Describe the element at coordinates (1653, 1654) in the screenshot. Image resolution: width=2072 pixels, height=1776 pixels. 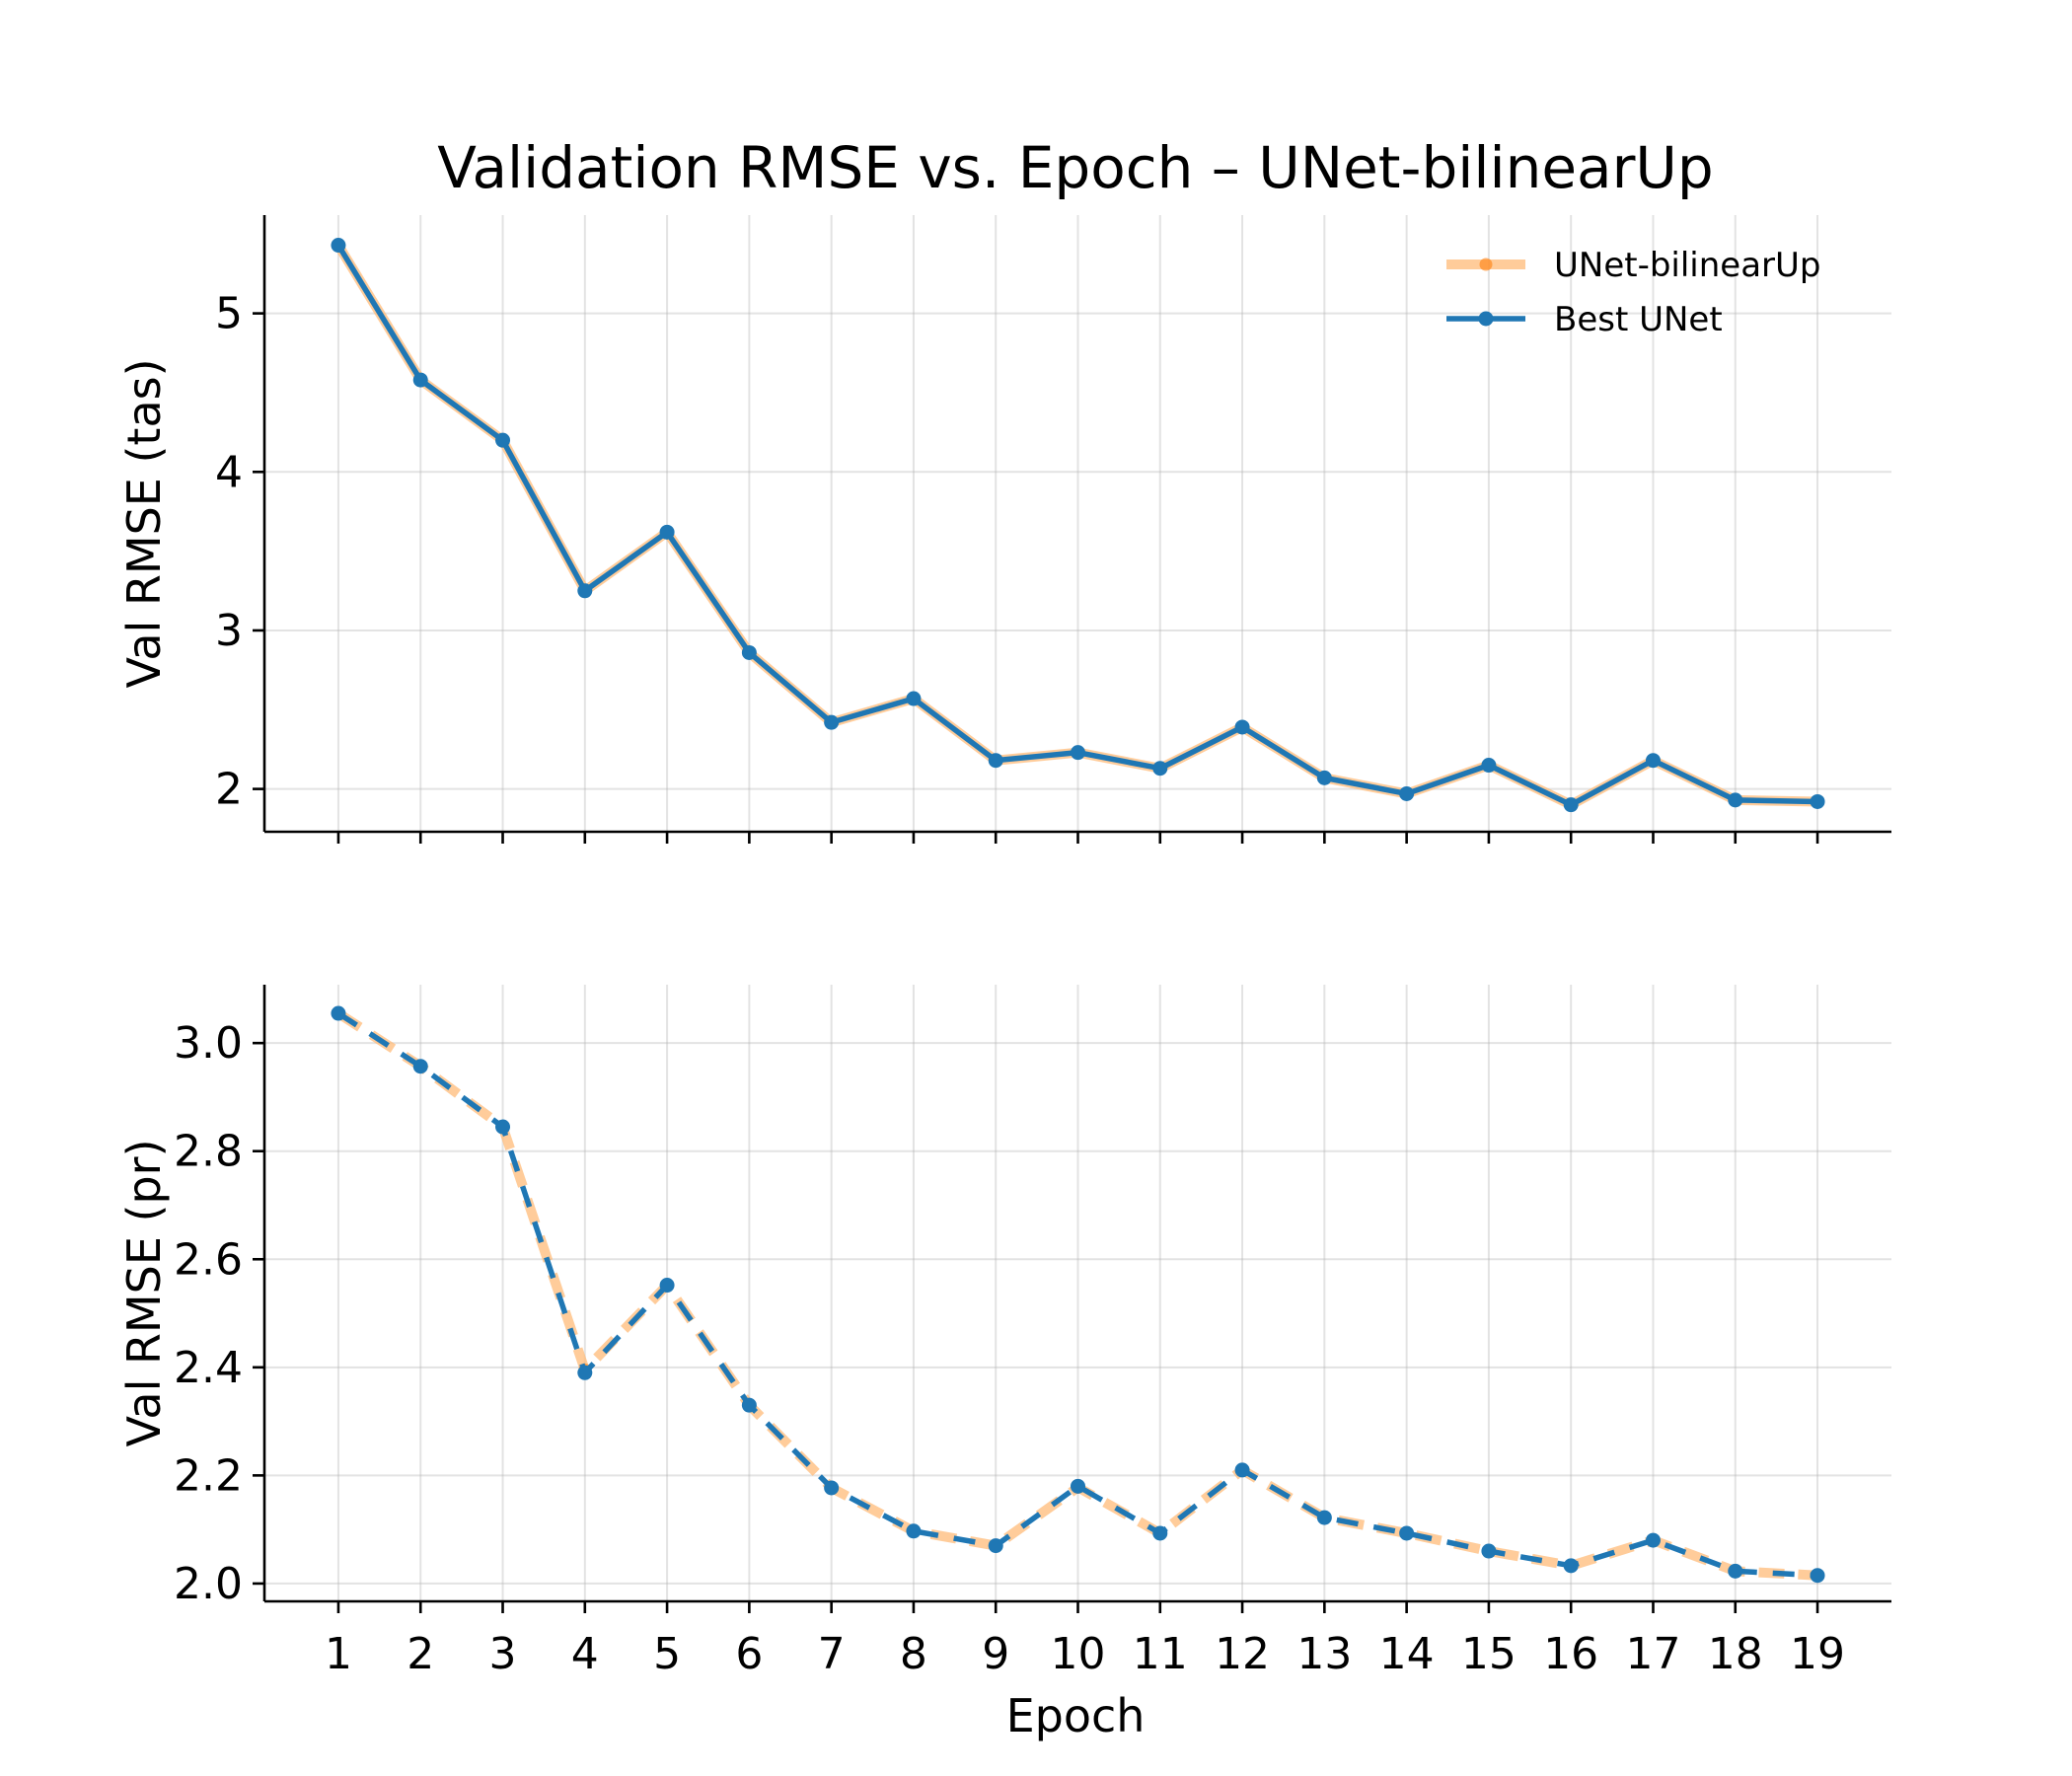
I see `x-tick-label: 17` at that location.